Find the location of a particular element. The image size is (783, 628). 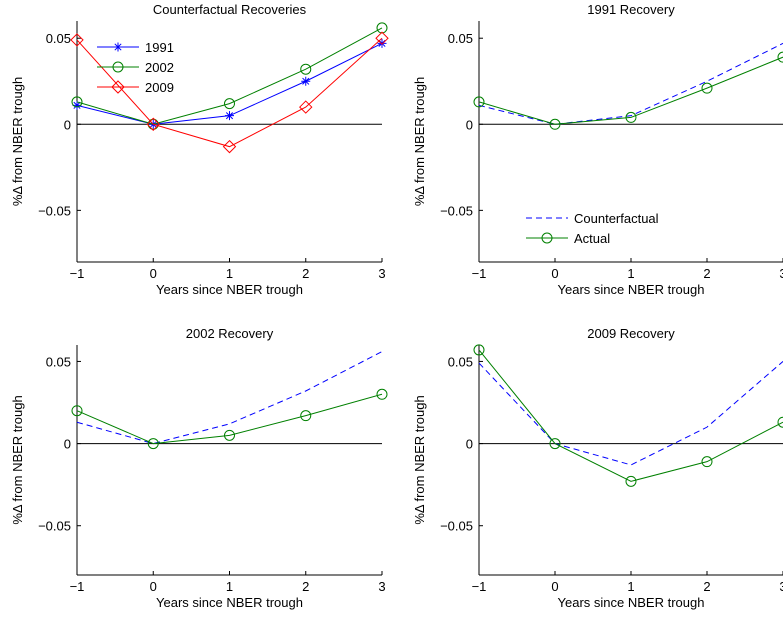

chart-title: 1991 Recovery is located at coordinates (631, 9).